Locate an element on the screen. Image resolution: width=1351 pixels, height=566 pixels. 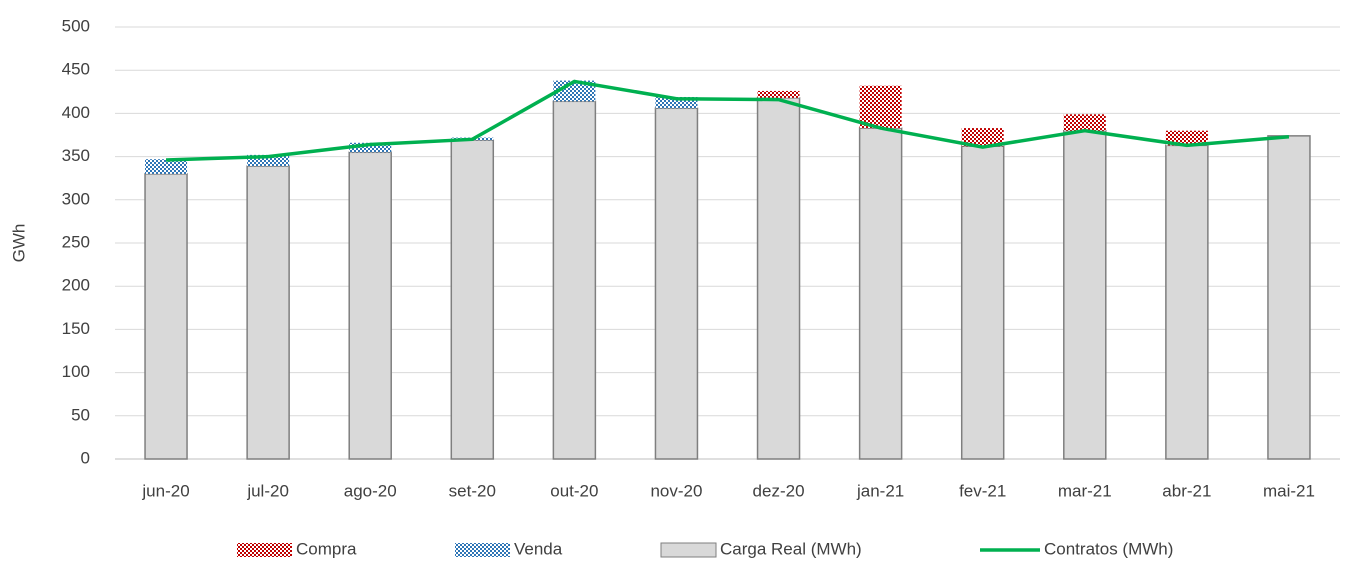
legend-label: Venda is located at coordinates (538, 548).